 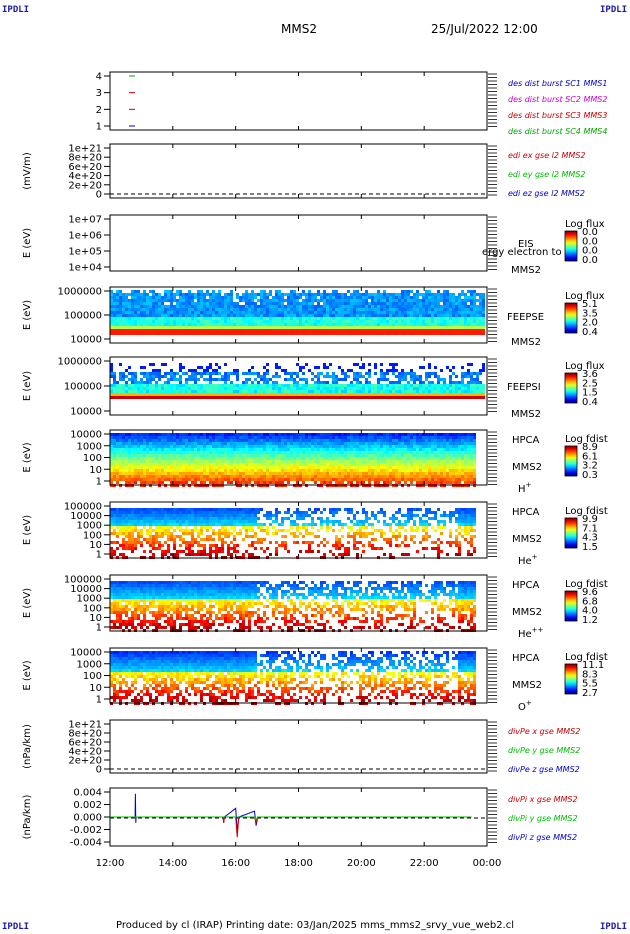 What do you see at coordinates (85, 176) in the screenshot?
I see `y-tick-label: 4e+20` at bounding box center [85, 176].